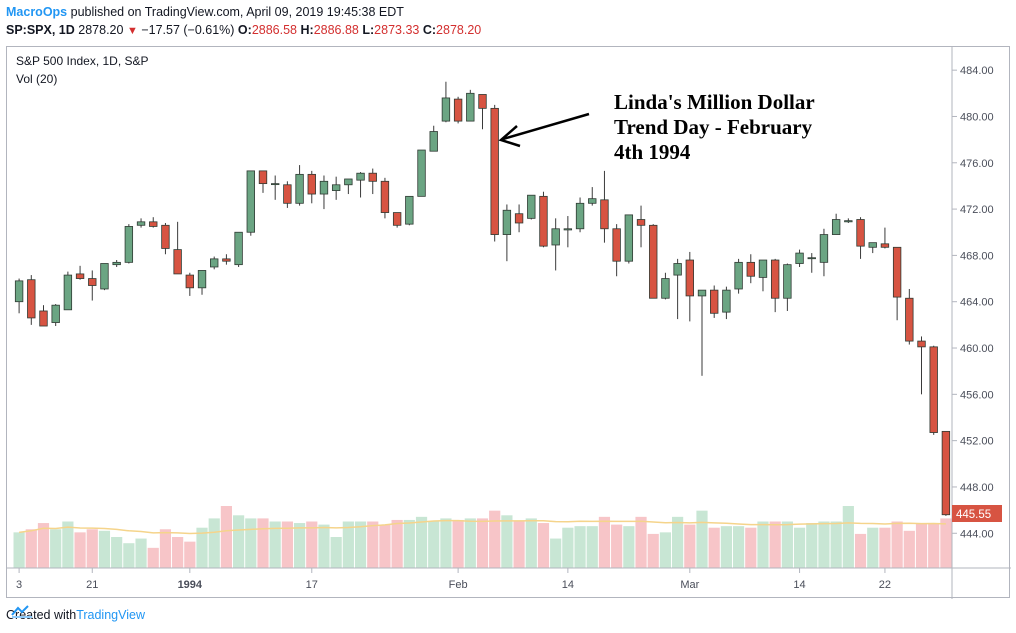 The height and width of the screenshot is (633, 1016). What do you see at coordinates (21, 611) in the screenshot?
I see `tradingview-logo-icon` at bounding box center [21, 611].